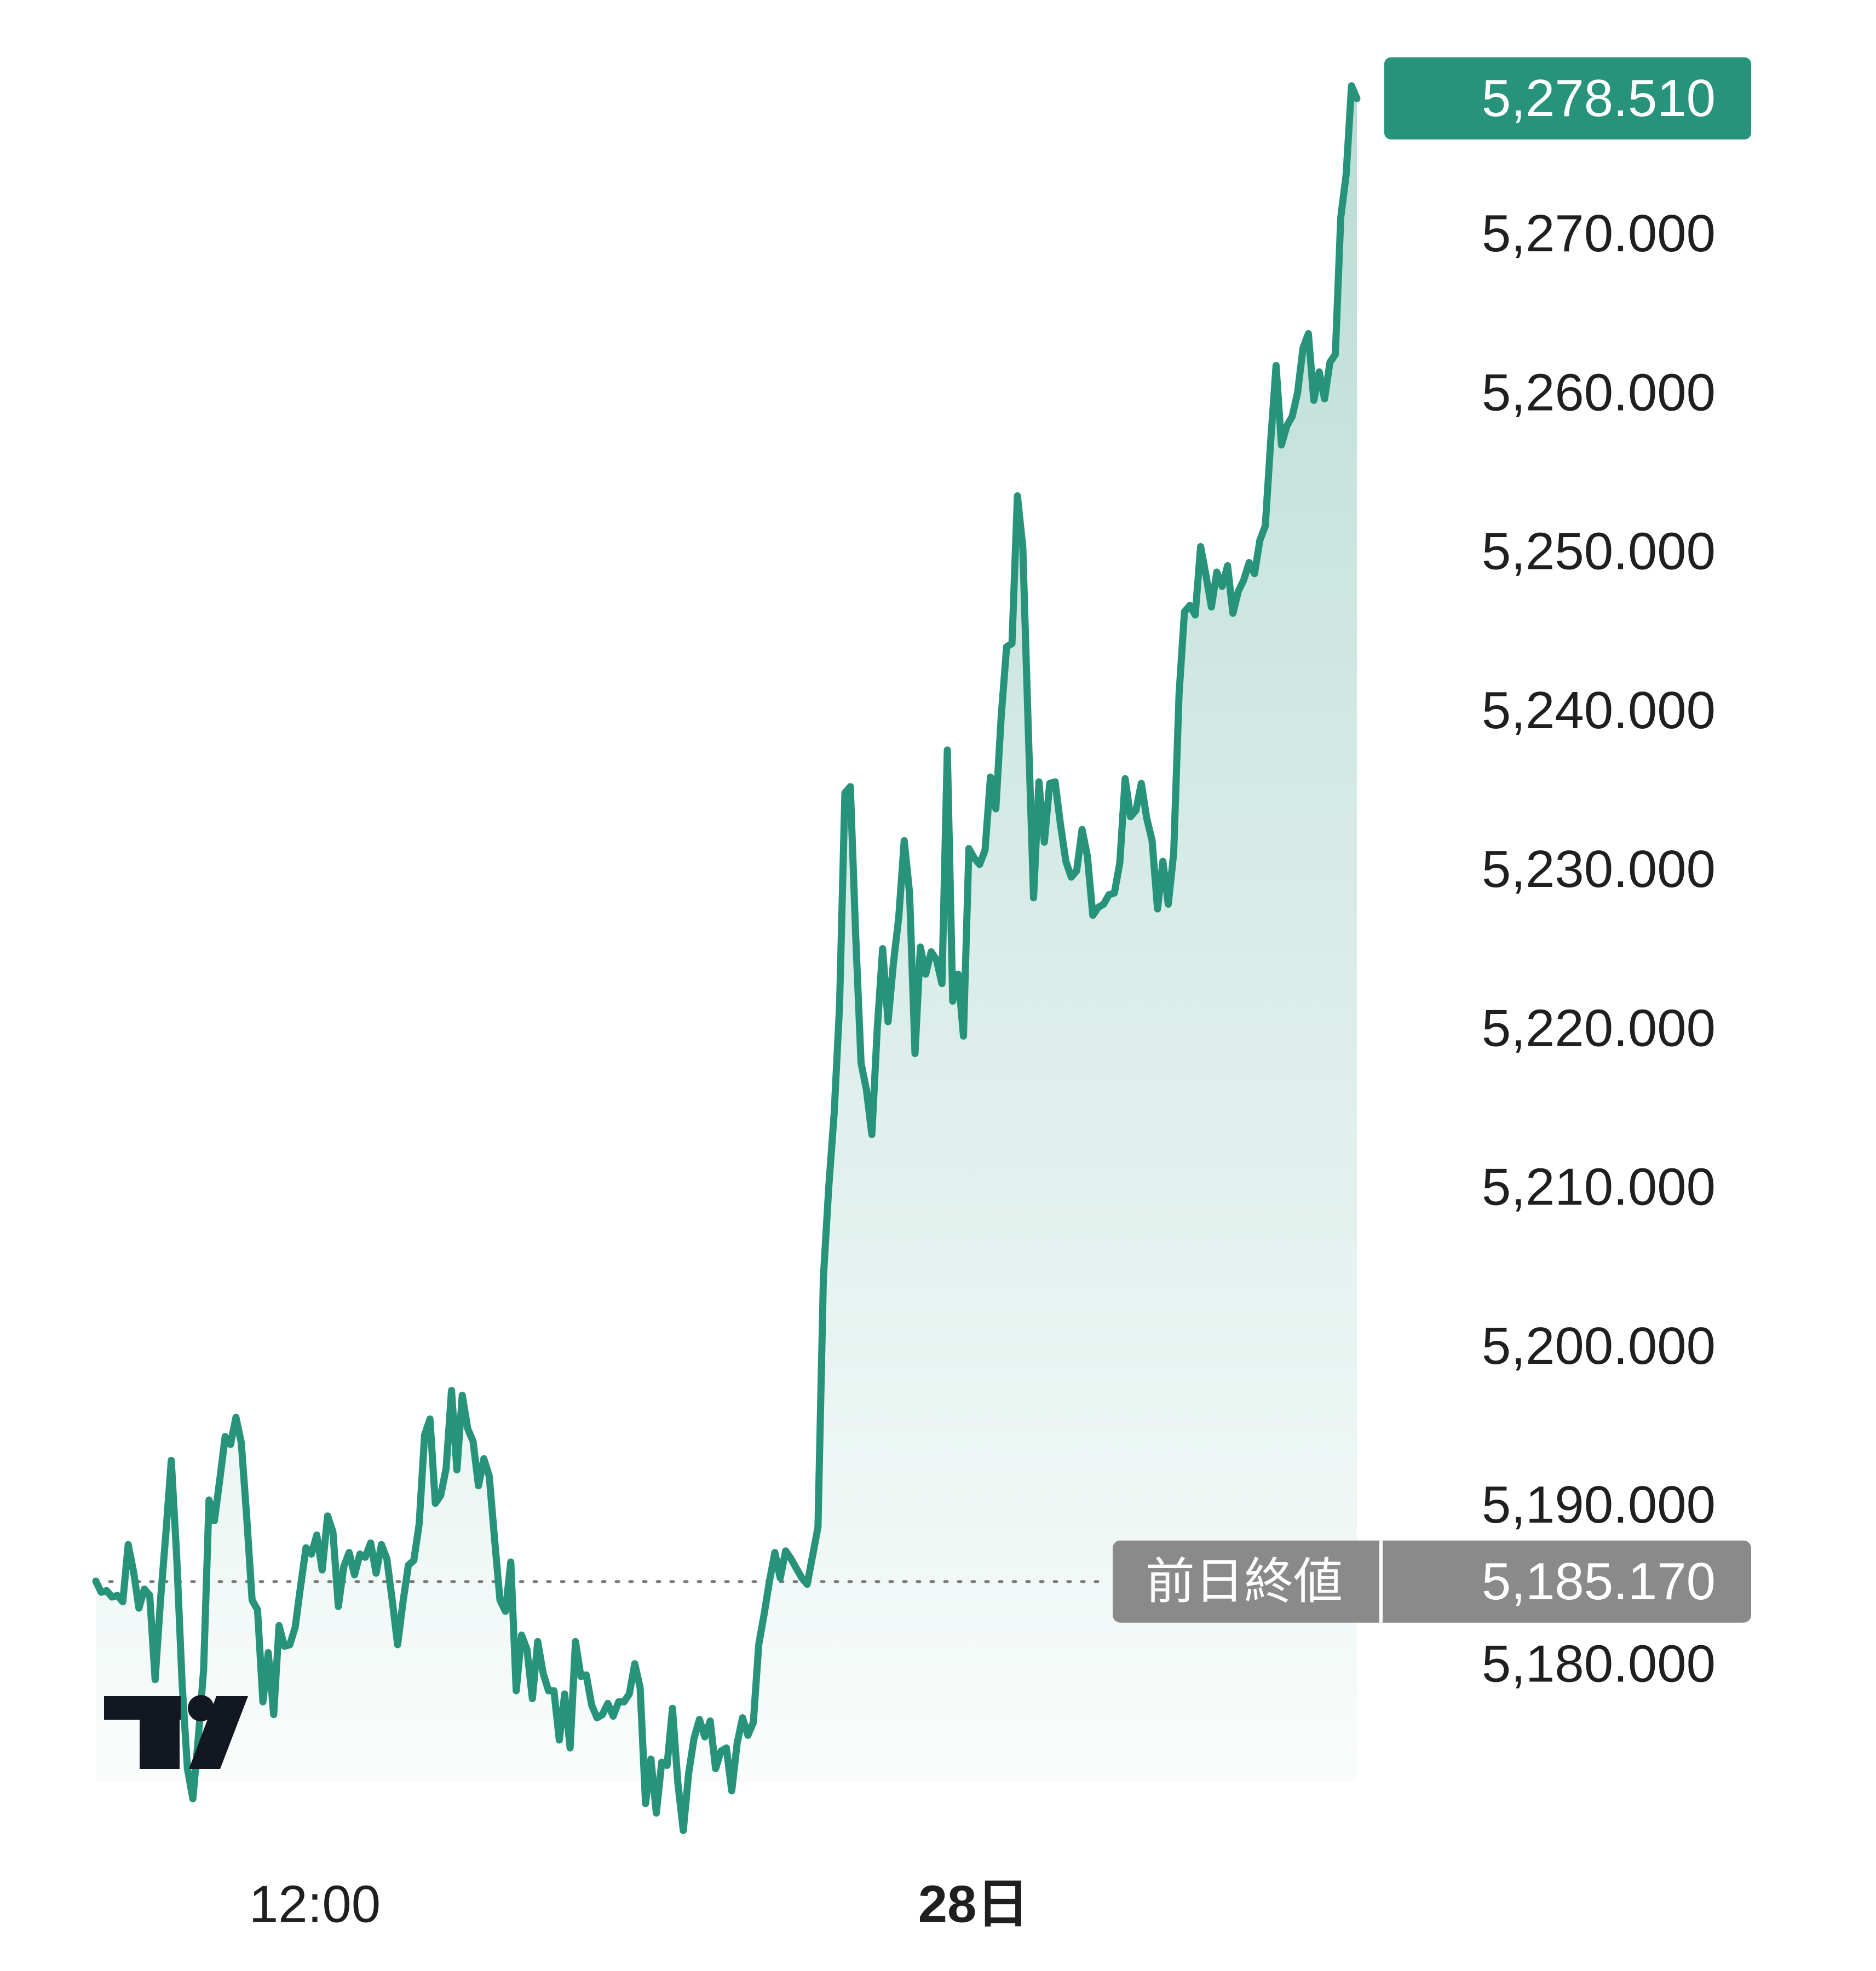 This screenshot has height=1971, width=1876. I want to click on y-tick-label: 5,250.000, so click(1599, 551).